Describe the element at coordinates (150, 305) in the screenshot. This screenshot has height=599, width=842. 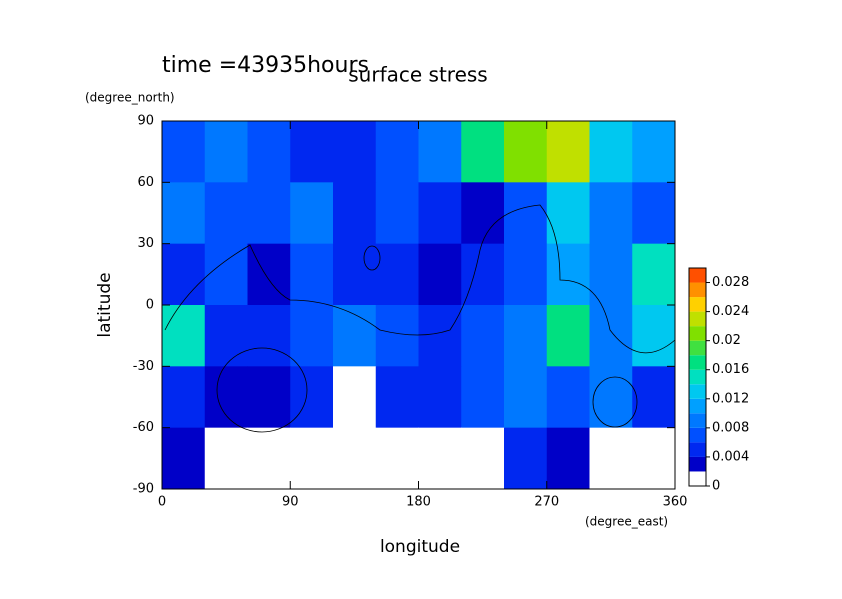
I see `y-tick-label: 0` at that location.